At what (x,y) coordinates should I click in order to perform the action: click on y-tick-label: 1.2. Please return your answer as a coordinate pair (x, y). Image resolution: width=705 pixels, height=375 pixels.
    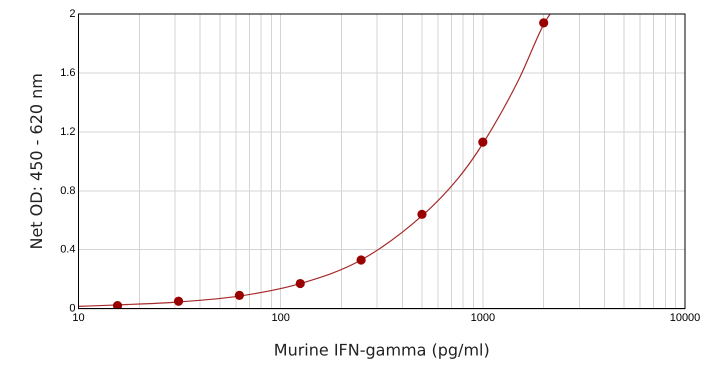
    Looking at the image, I should click on (68, 132).